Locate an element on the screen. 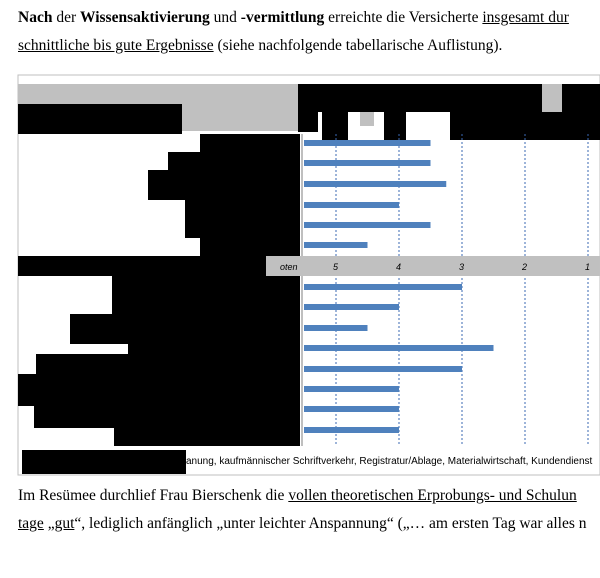 Image resolution: width=600 pixels, height=578 pixels. tick-label-3: 3 is located at coordinates (462, 267).